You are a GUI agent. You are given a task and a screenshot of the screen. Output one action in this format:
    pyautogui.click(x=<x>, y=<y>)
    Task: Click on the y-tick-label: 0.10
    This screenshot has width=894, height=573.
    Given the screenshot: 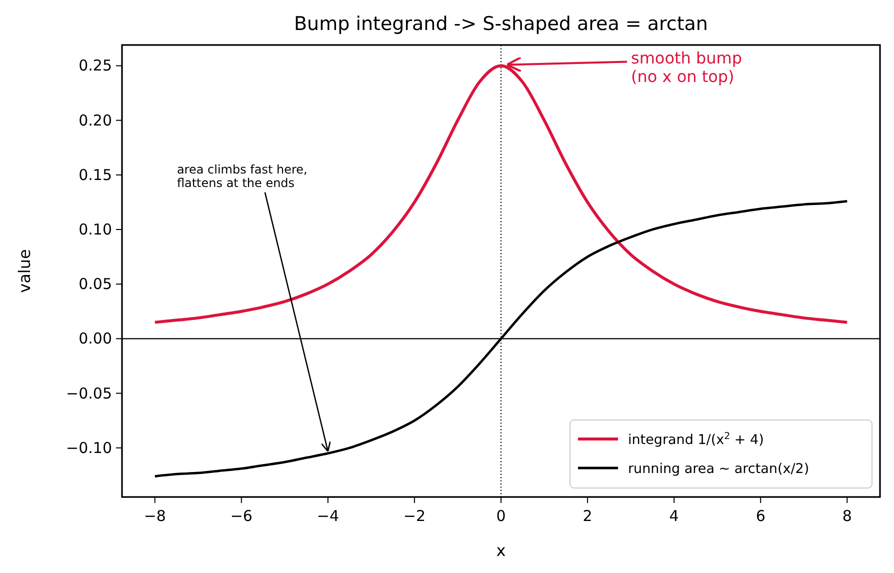 What is the action you would take?
    pyautogui.click(x=95, y=229)
    